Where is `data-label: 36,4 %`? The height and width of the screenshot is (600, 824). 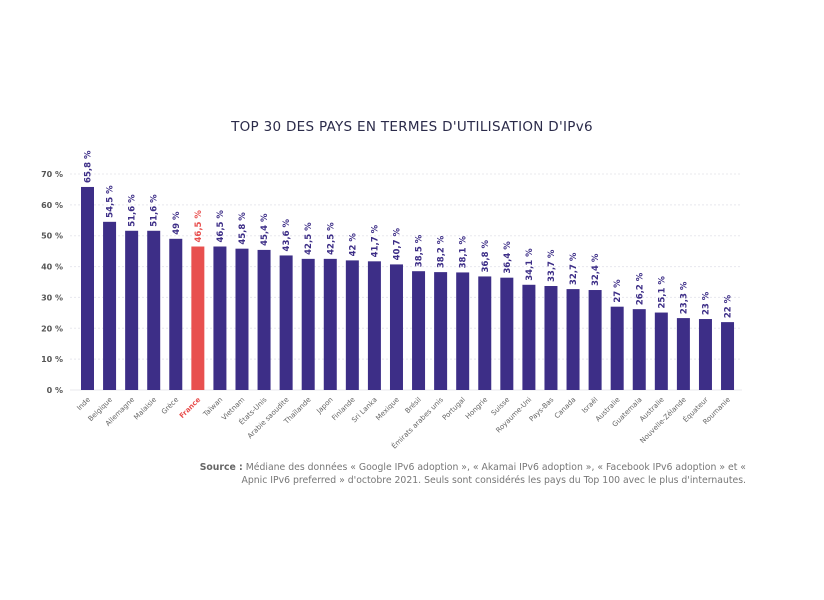 data-label: 36,4 % is located at coordinates (508, 257).